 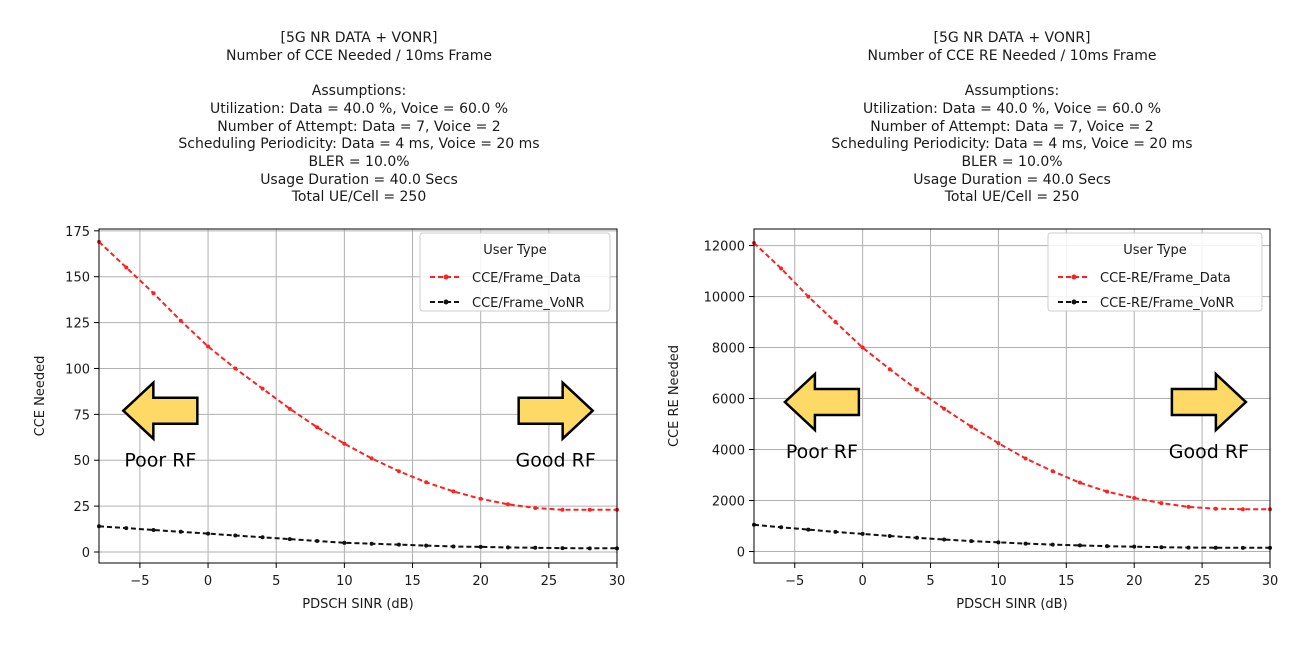 I want to click on y-tick-label: 25, so click(x=81, y=507).